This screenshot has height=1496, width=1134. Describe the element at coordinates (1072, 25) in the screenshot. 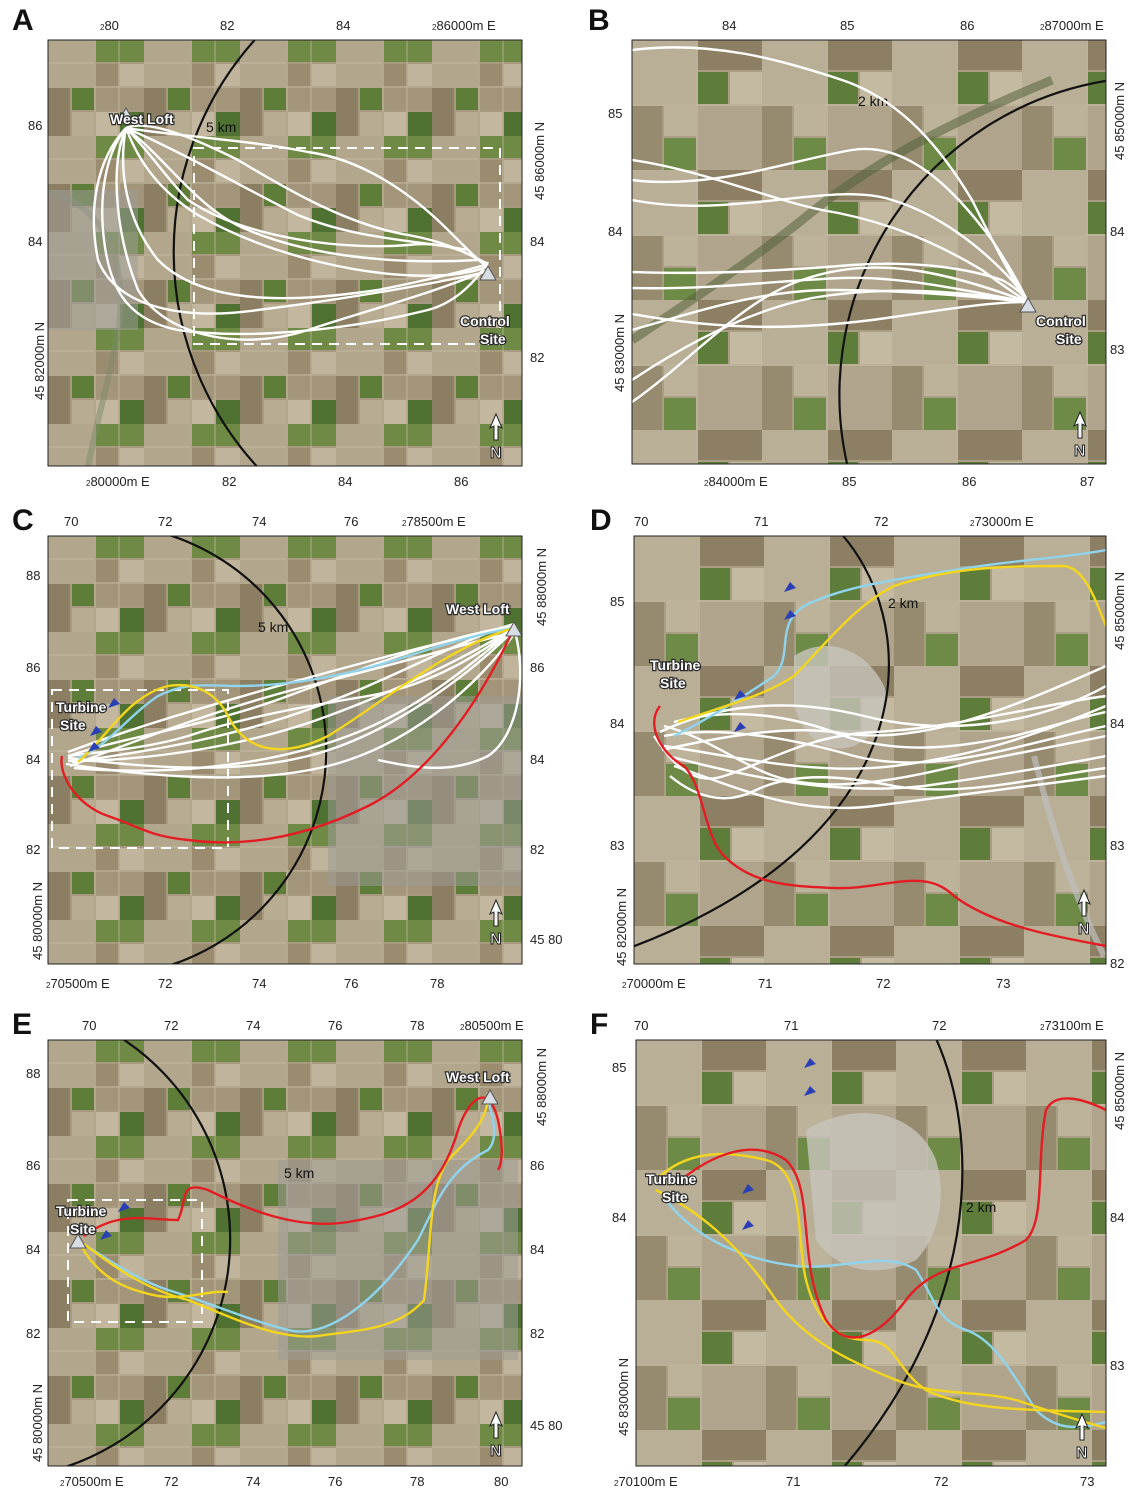

I see `tick-label: 287000m E` at that location.